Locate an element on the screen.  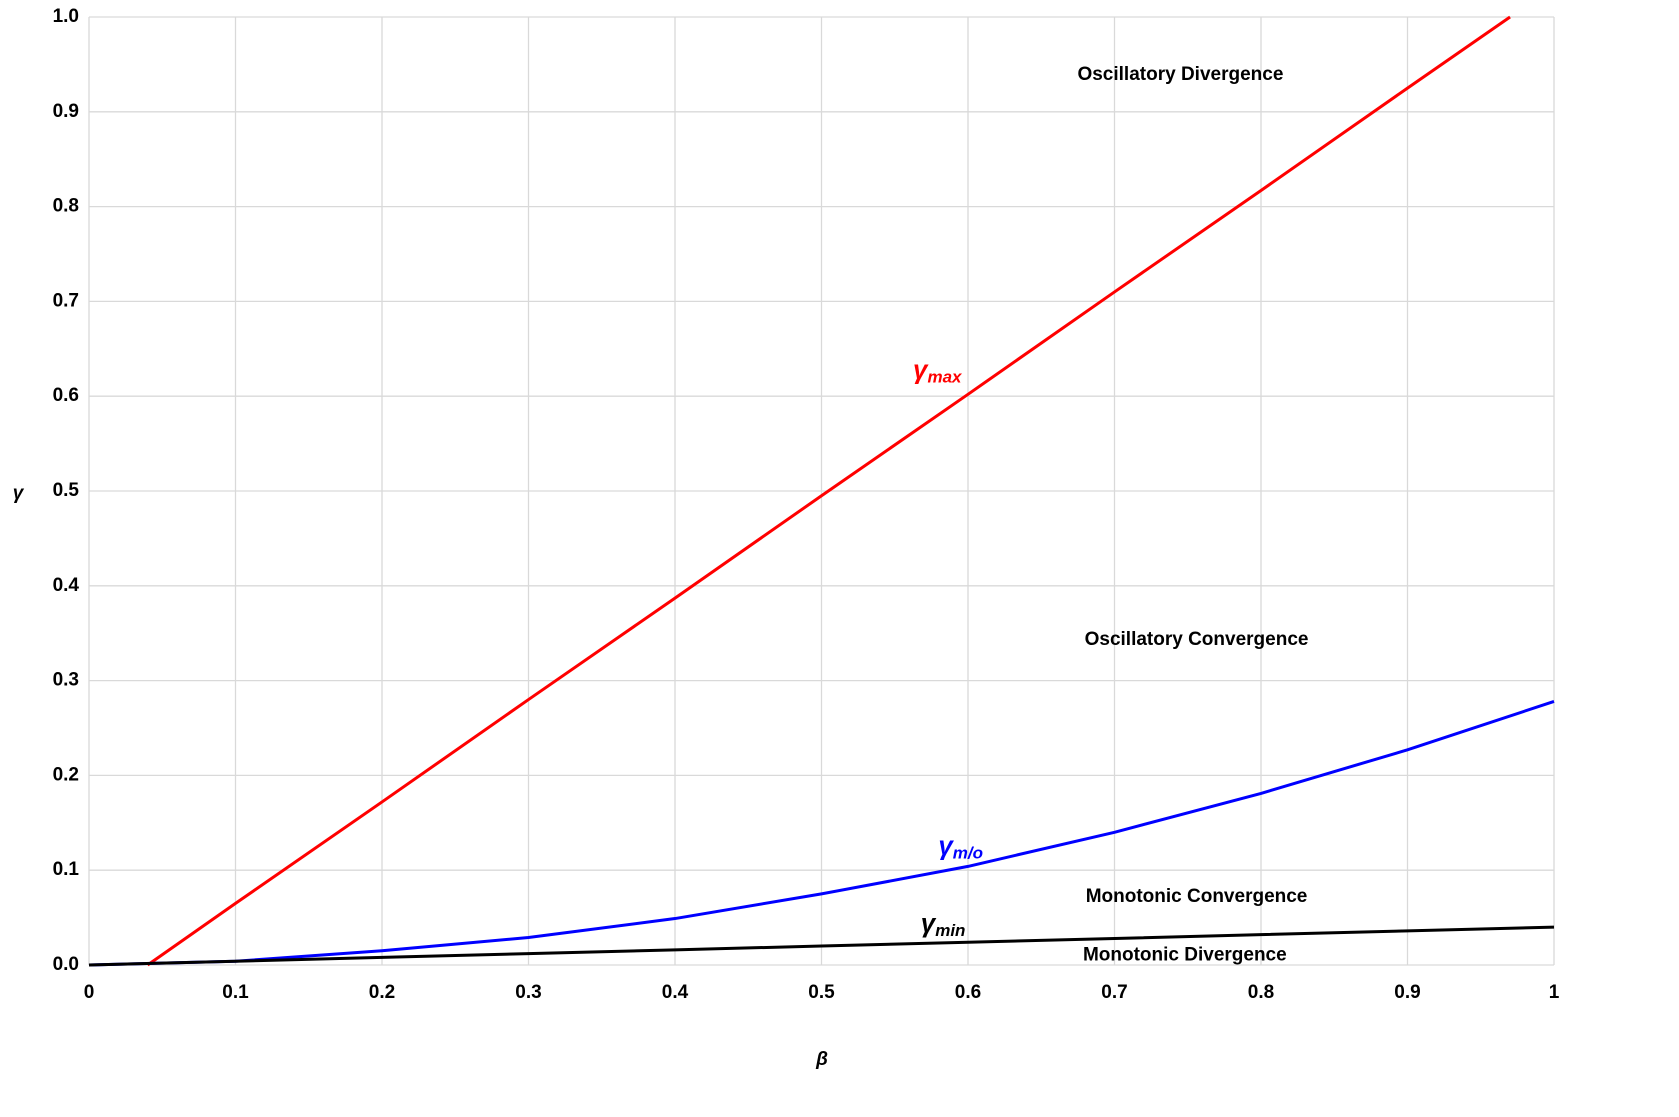
x-tick-label: 0.5 is located at coordinates (821, 992).